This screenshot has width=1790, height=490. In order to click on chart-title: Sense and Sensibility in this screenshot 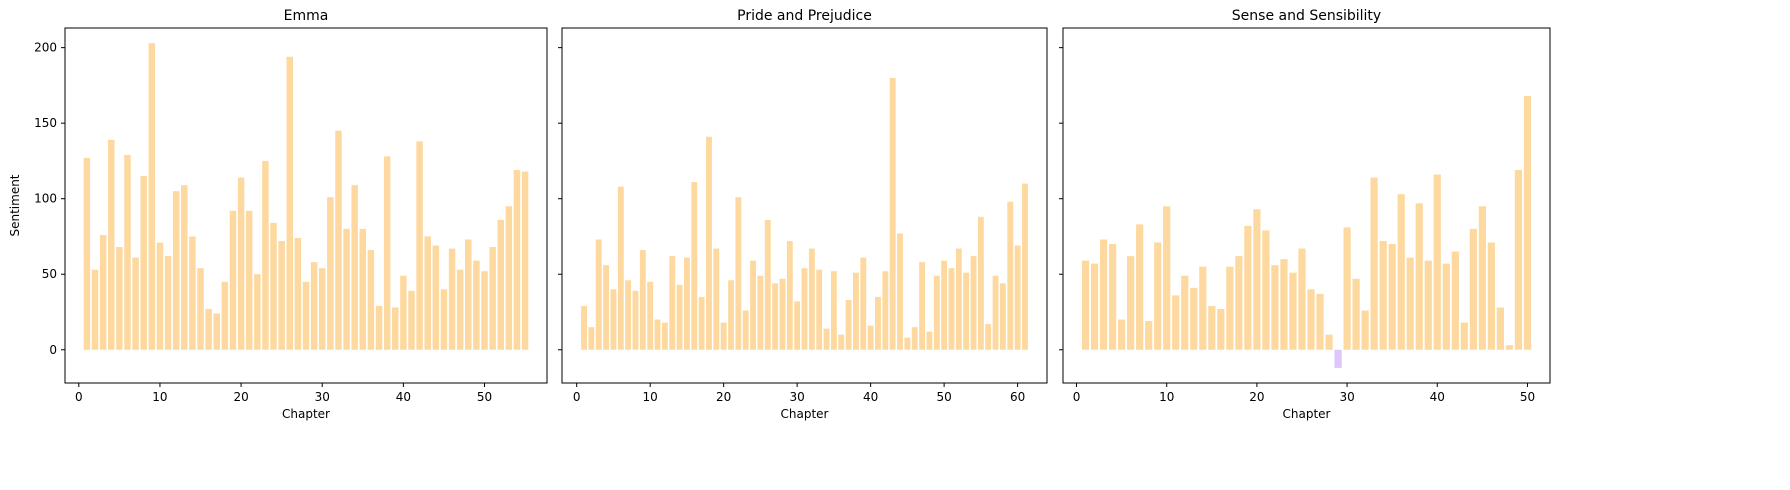, I will do `click(1306, 16)`.